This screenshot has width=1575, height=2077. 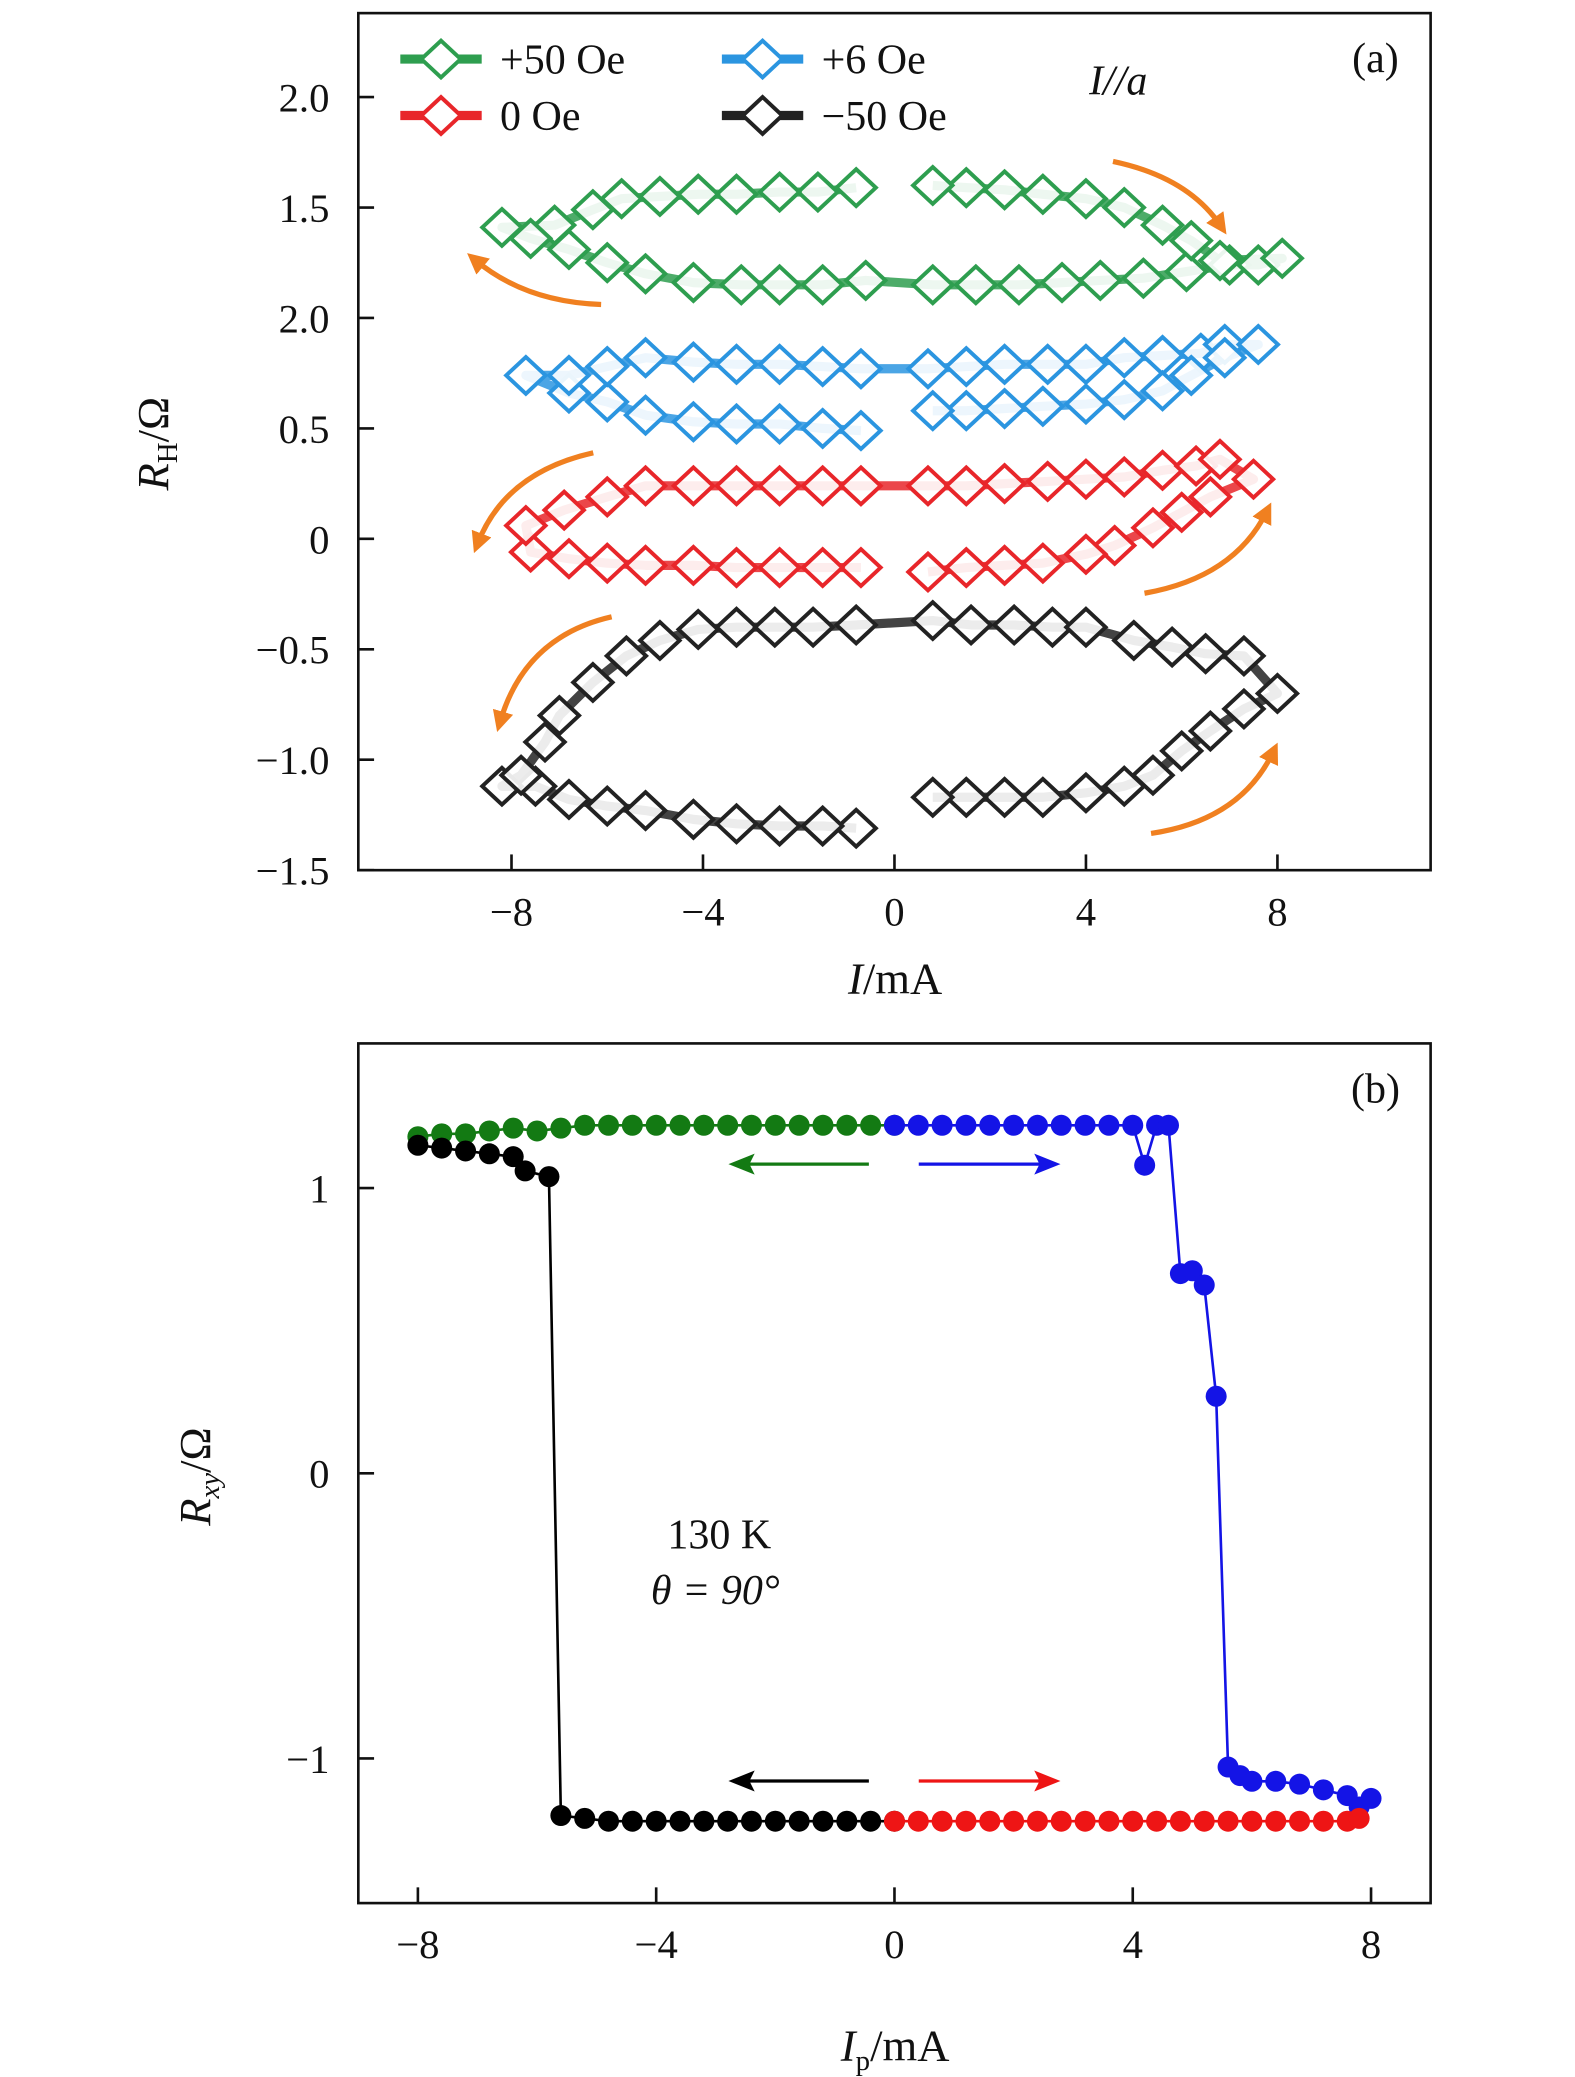 I want to click on y-tick-label: 0.5, so click(x=304, y=429).